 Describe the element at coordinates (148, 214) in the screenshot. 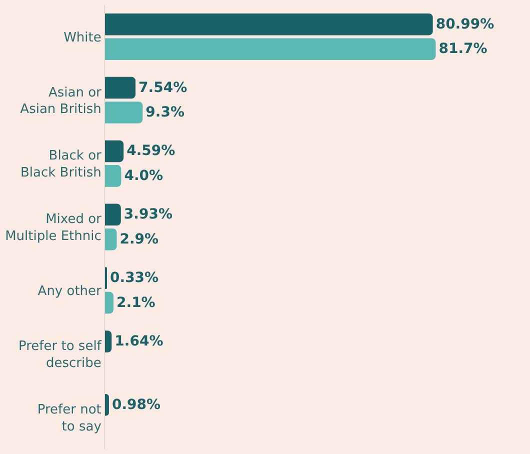

I see `data-label: 3.93%` at that location.